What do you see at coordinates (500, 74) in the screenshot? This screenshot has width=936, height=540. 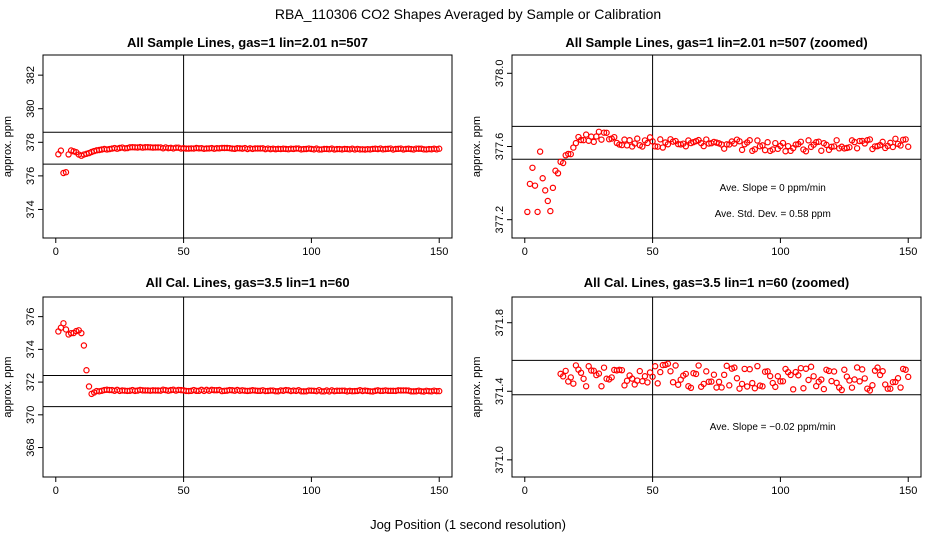 I see `y-tick-label: 378.0` at bounding box center [500, 74].